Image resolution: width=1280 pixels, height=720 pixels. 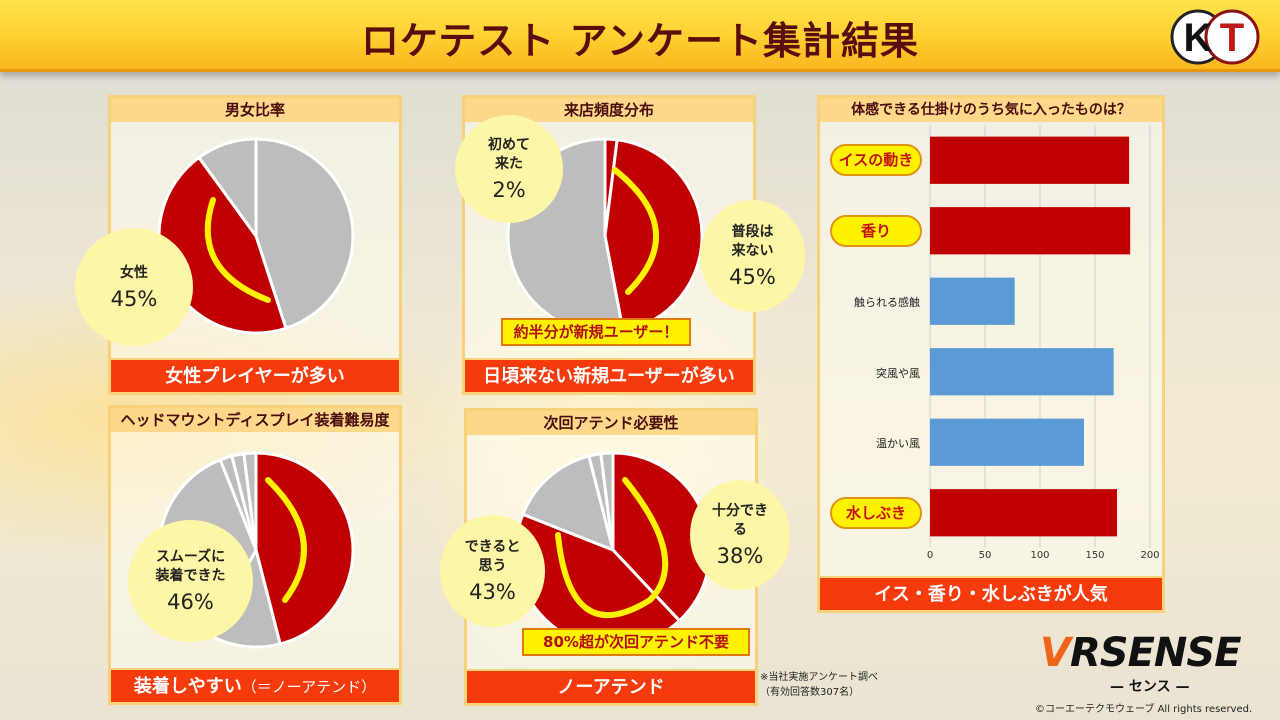 What do you see at coordinates (1155, 653) in the screenshot?
I see `vr-logo-rest: RSENSE` at bounding box center [1155, 653].